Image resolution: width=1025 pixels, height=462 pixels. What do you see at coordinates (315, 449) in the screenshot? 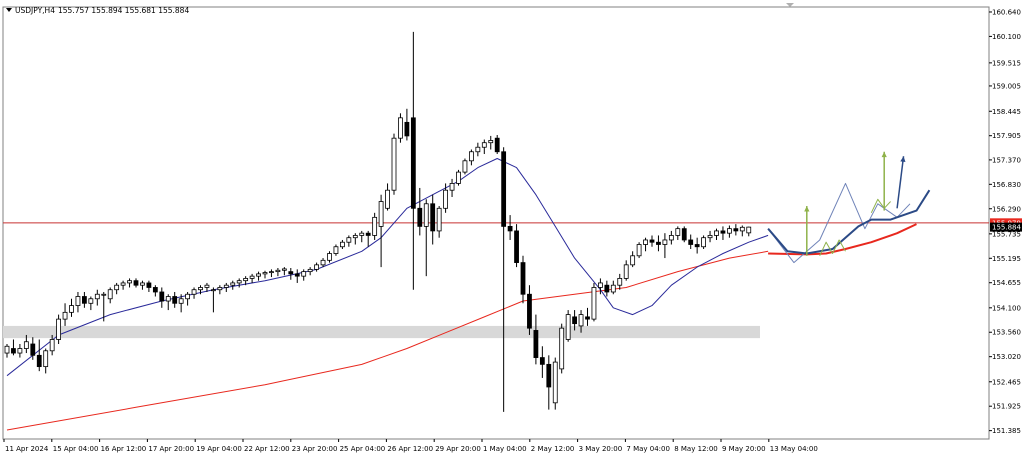
I see `x-tick-label: 23 Apr 20:00` at bounding box center [315, 449].